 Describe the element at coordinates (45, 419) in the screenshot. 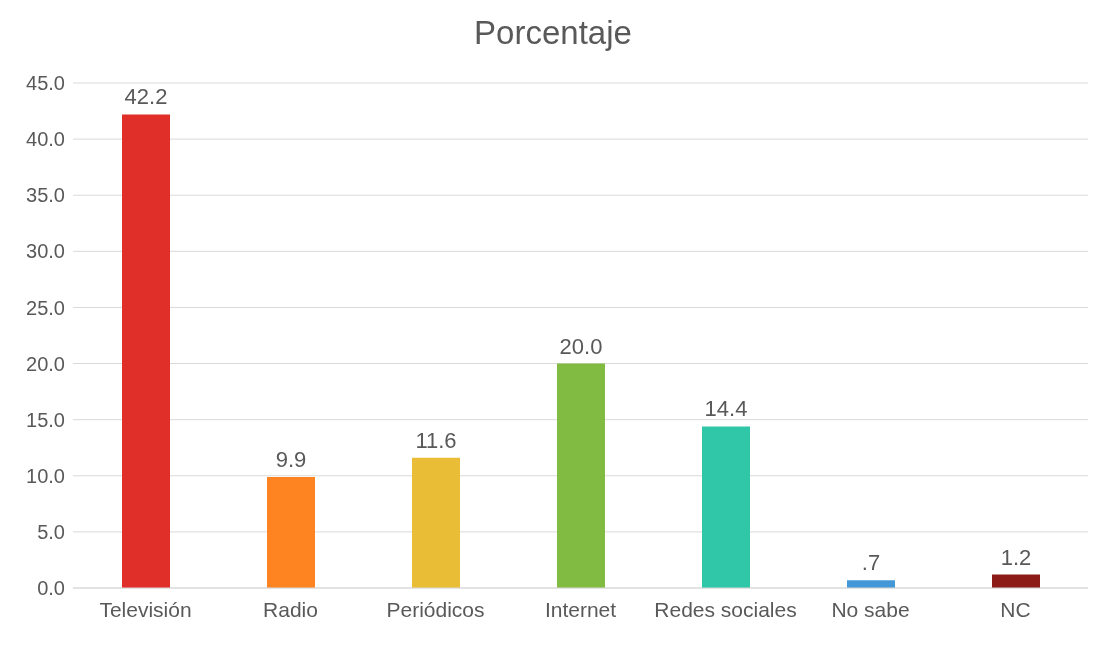

I see `y-tick-label: 15.0` at that location.